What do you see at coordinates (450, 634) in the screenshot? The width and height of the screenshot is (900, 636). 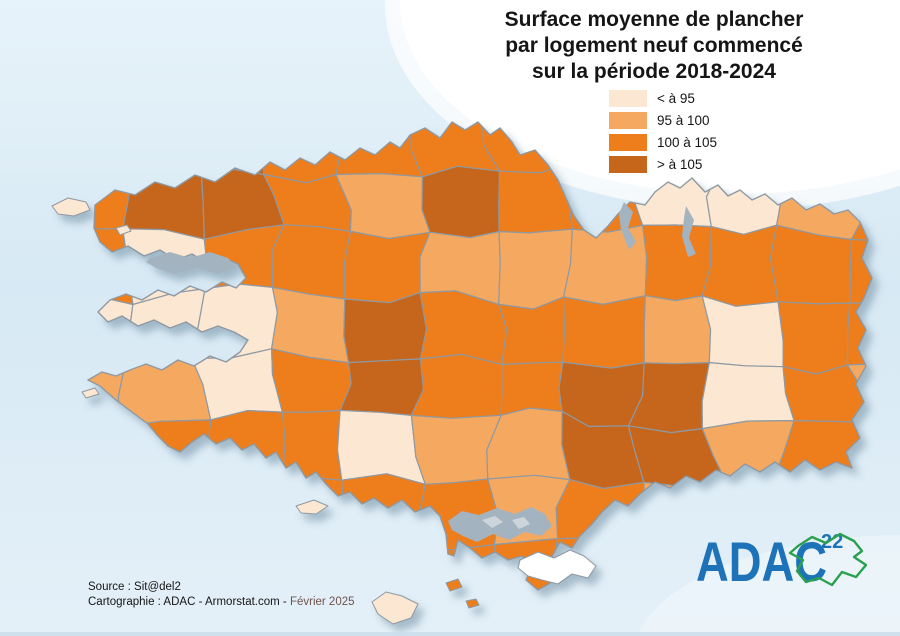 I see `bottom-edge-line` at bounding box center [450, 634].